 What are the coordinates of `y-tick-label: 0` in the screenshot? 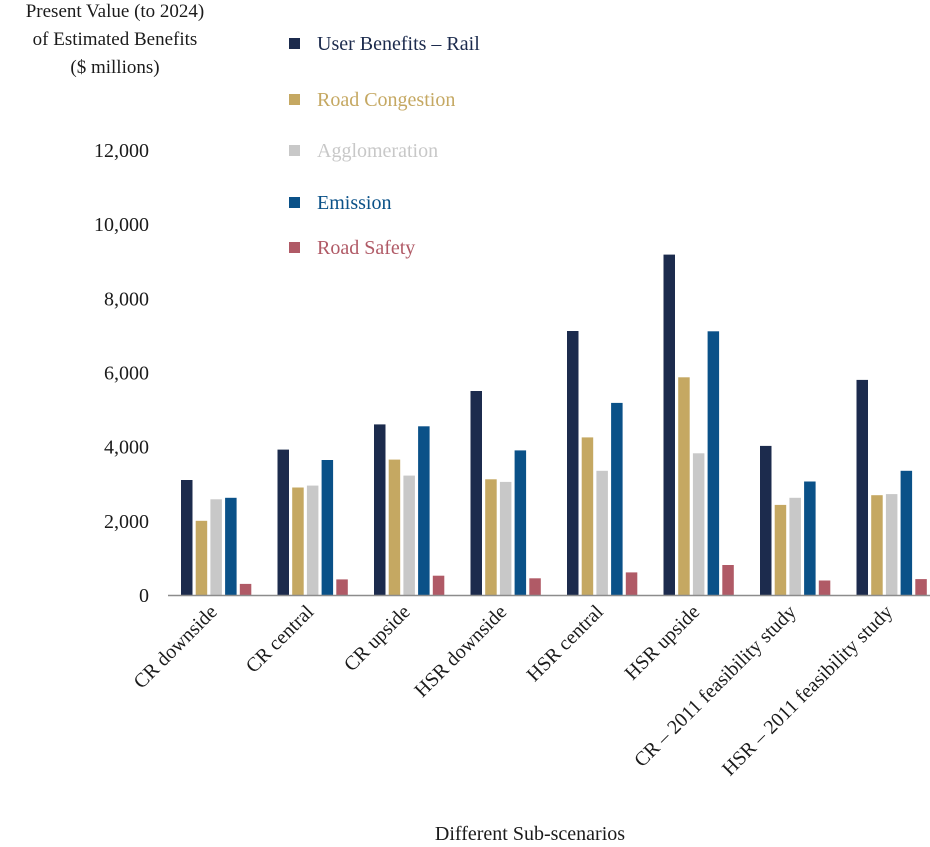 It's located at (144, 596).